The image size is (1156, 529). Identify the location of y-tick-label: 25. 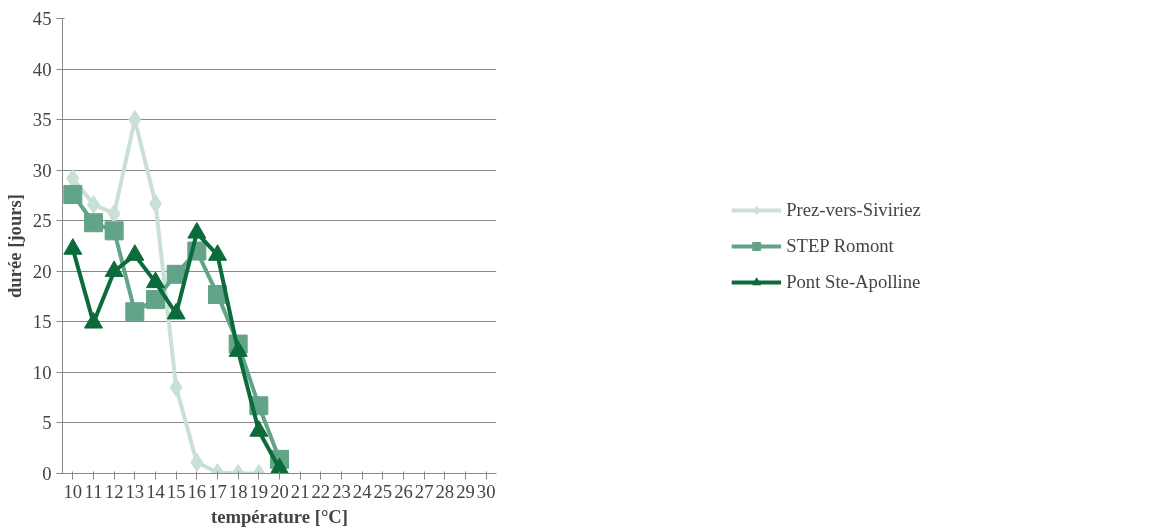
(42, 221).